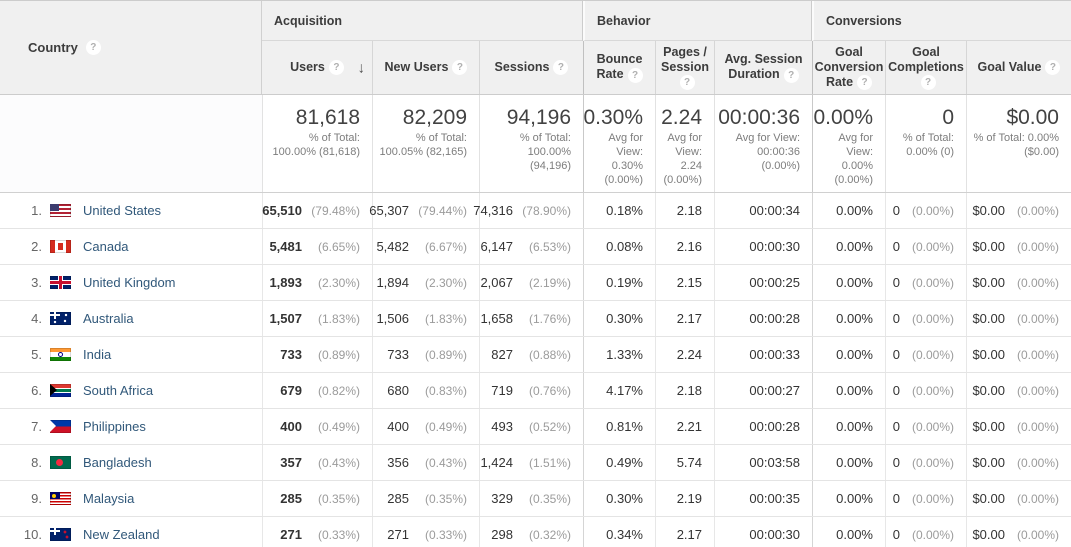 The width and height of the screenshot is (1071, 547). I want to click on pages-session-value: 2.15, so click(689, 282).